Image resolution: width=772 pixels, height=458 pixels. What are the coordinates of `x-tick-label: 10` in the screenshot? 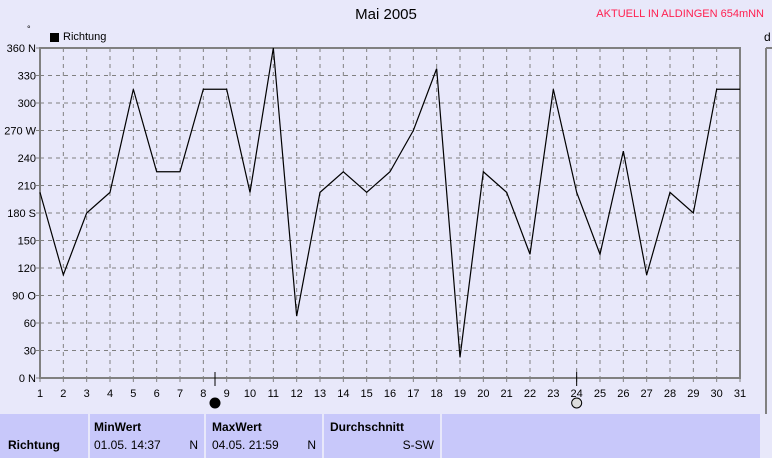 It's located at (250, 394).